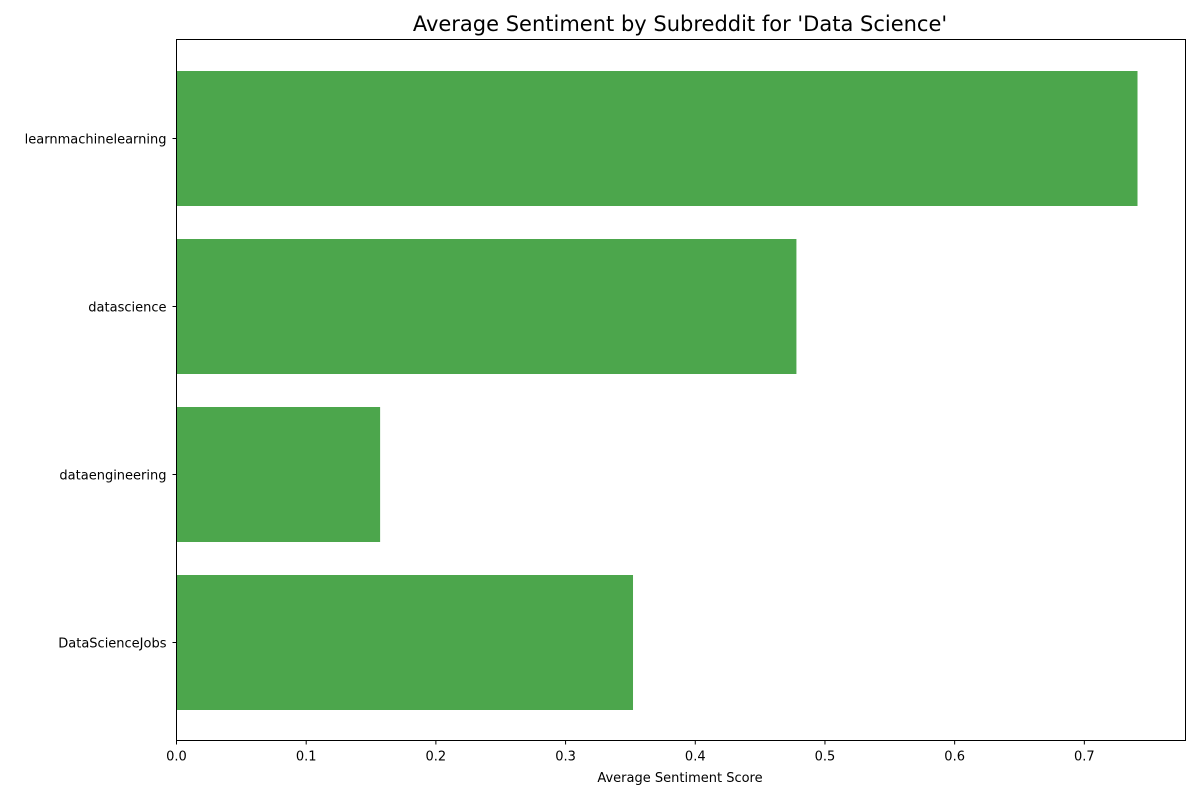 The height and width of the screenshot is (800, 1200). What do you see at coordinates (679, 778) in the screenshot?
I see `x-axis-label: Average Sentiment Score` at bounding box center [679, 778].